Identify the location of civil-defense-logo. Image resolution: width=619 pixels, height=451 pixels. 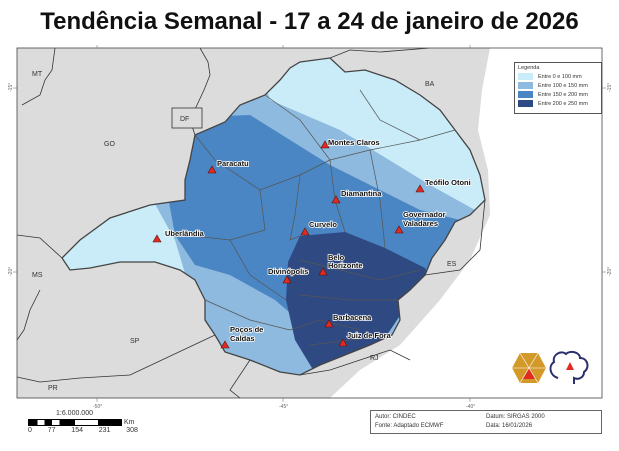
(529, 368).